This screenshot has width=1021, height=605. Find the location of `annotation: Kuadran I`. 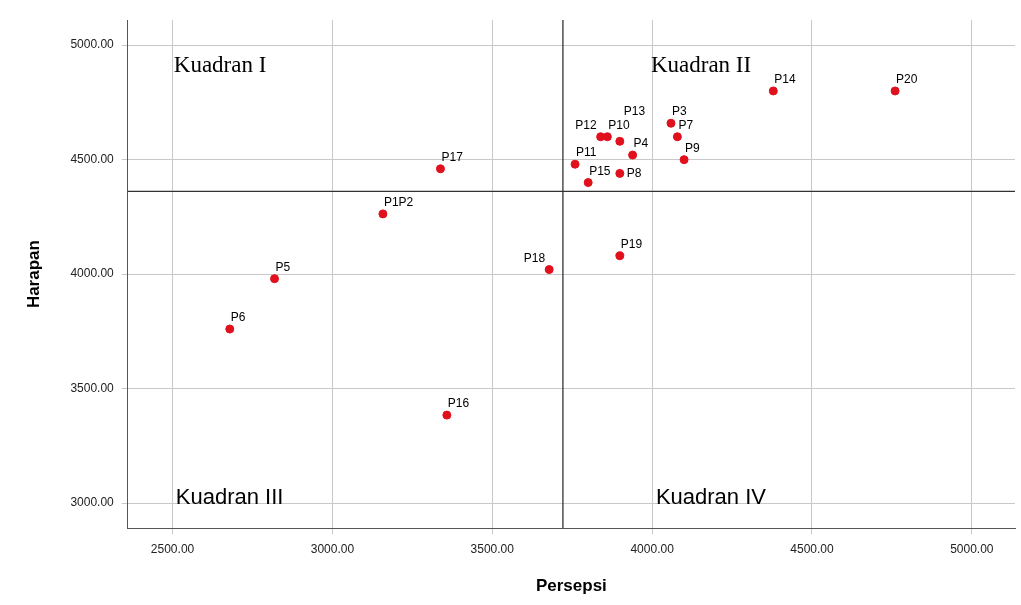

annotation: Kuadran I is located at coordinates (220, 65).